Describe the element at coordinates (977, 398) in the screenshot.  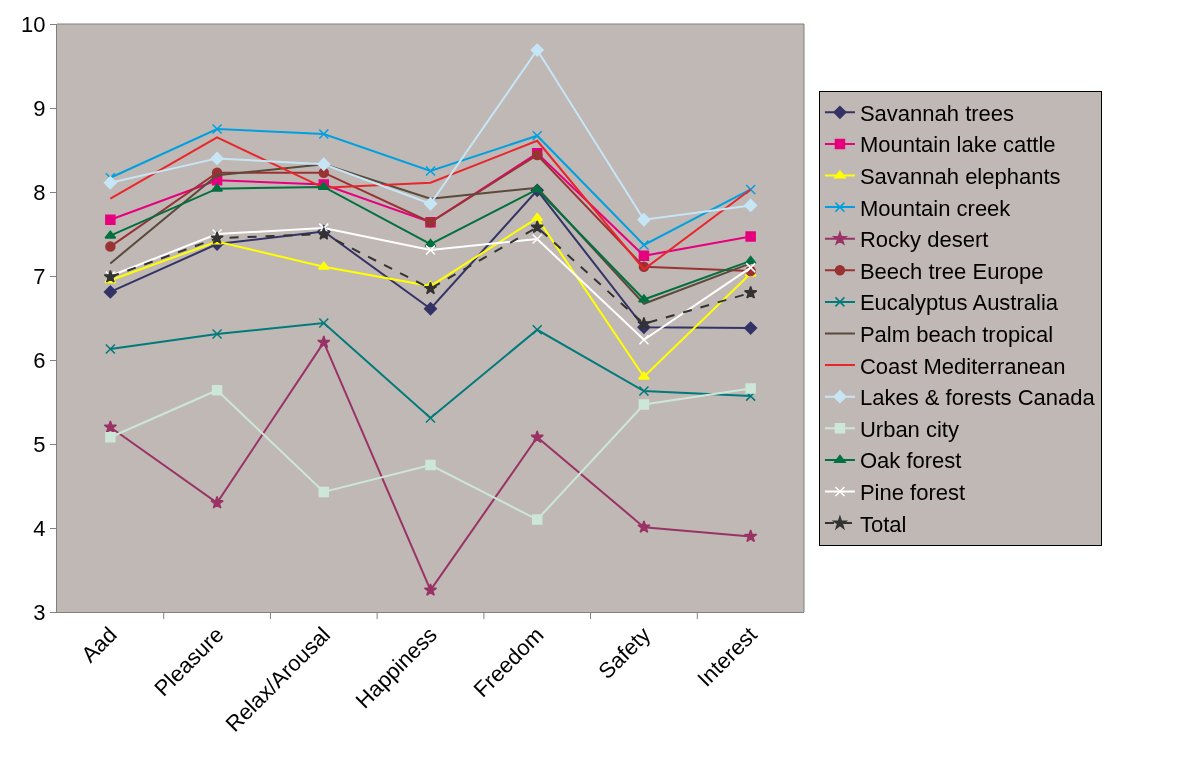
I see `legend-label: Lakes & forests Canada` at that location.